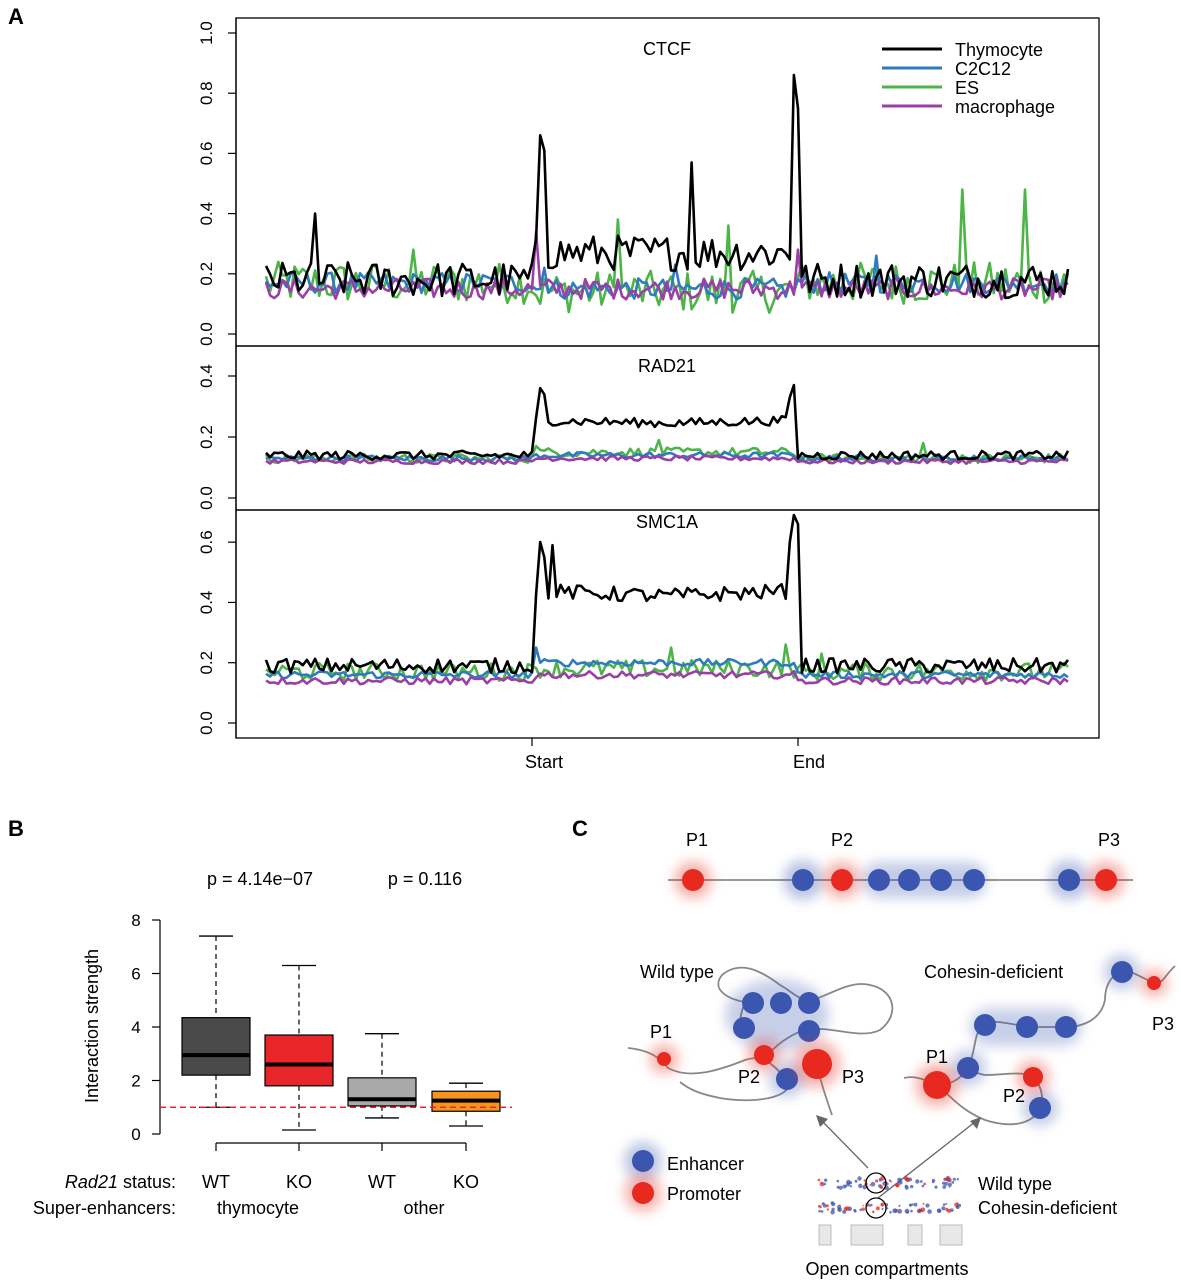 This screenshot has height=1280, width=1181. I want to click on legend-enhancer-dot, so click(643, 1161).